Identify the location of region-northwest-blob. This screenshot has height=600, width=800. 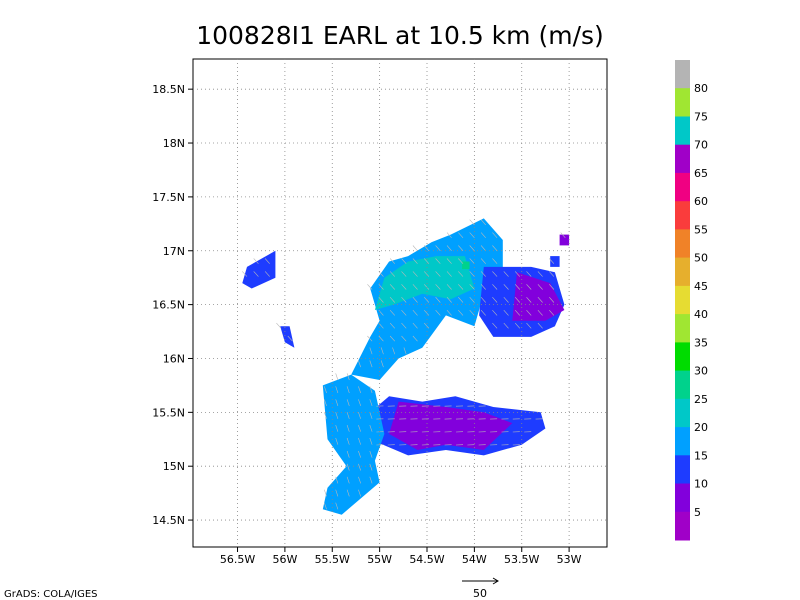
(259, 269).